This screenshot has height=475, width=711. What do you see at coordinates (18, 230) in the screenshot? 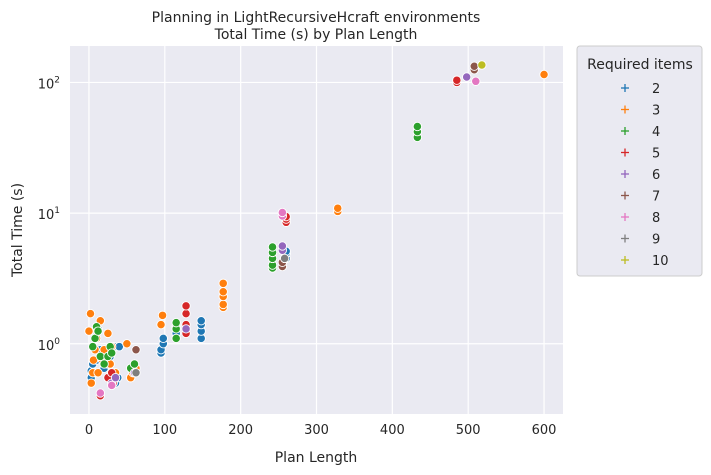
I see `y-axis-label: Total Time (s)` at bounding box center [18, 230].